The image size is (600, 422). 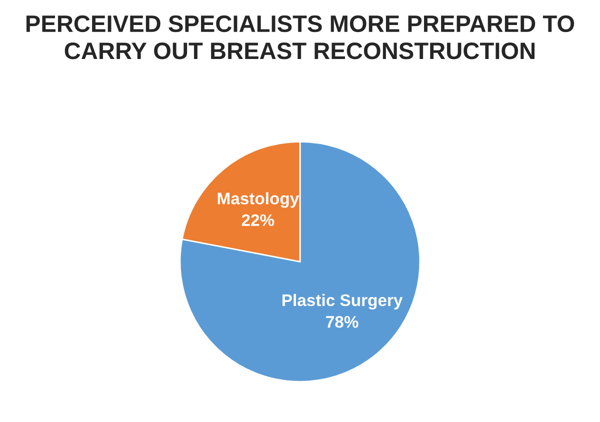 I want to click on slice-label: Plastic Surgery, so click(x=342, y=302).